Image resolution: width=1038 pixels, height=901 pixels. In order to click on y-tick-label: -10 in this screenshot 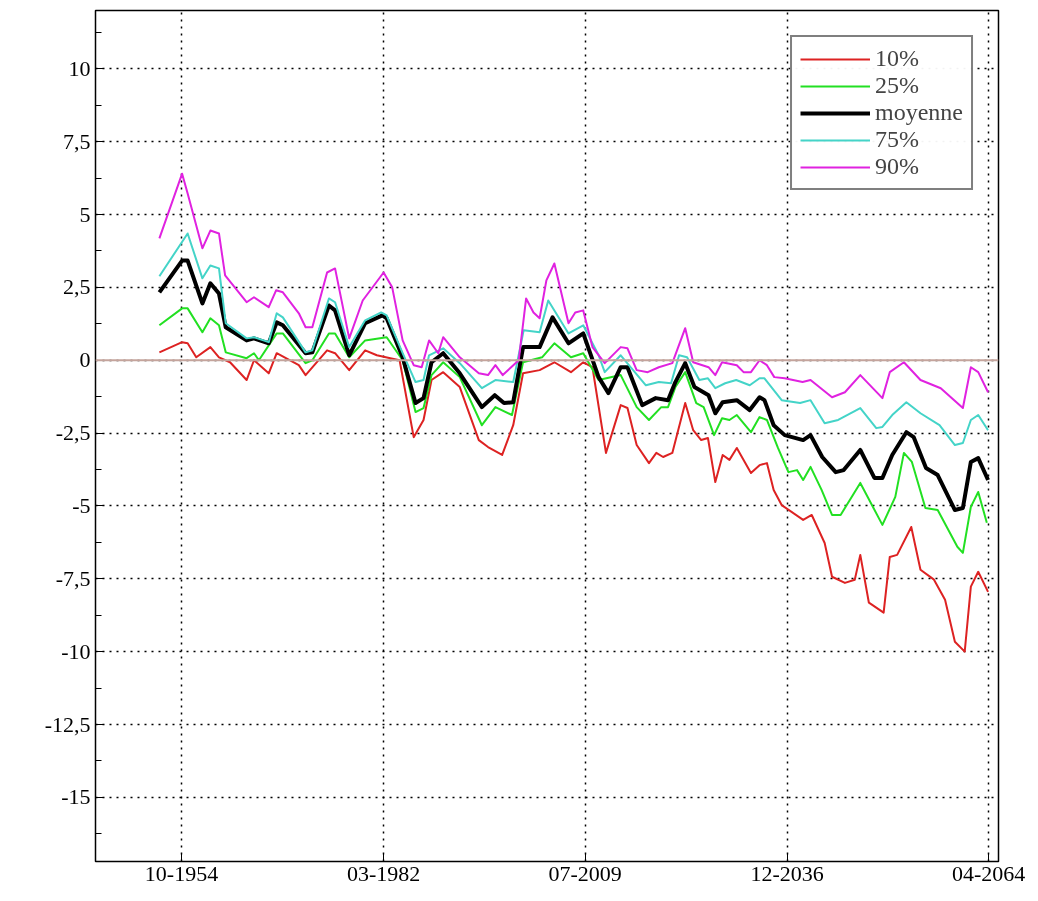, I will do `click(76, 651)`.